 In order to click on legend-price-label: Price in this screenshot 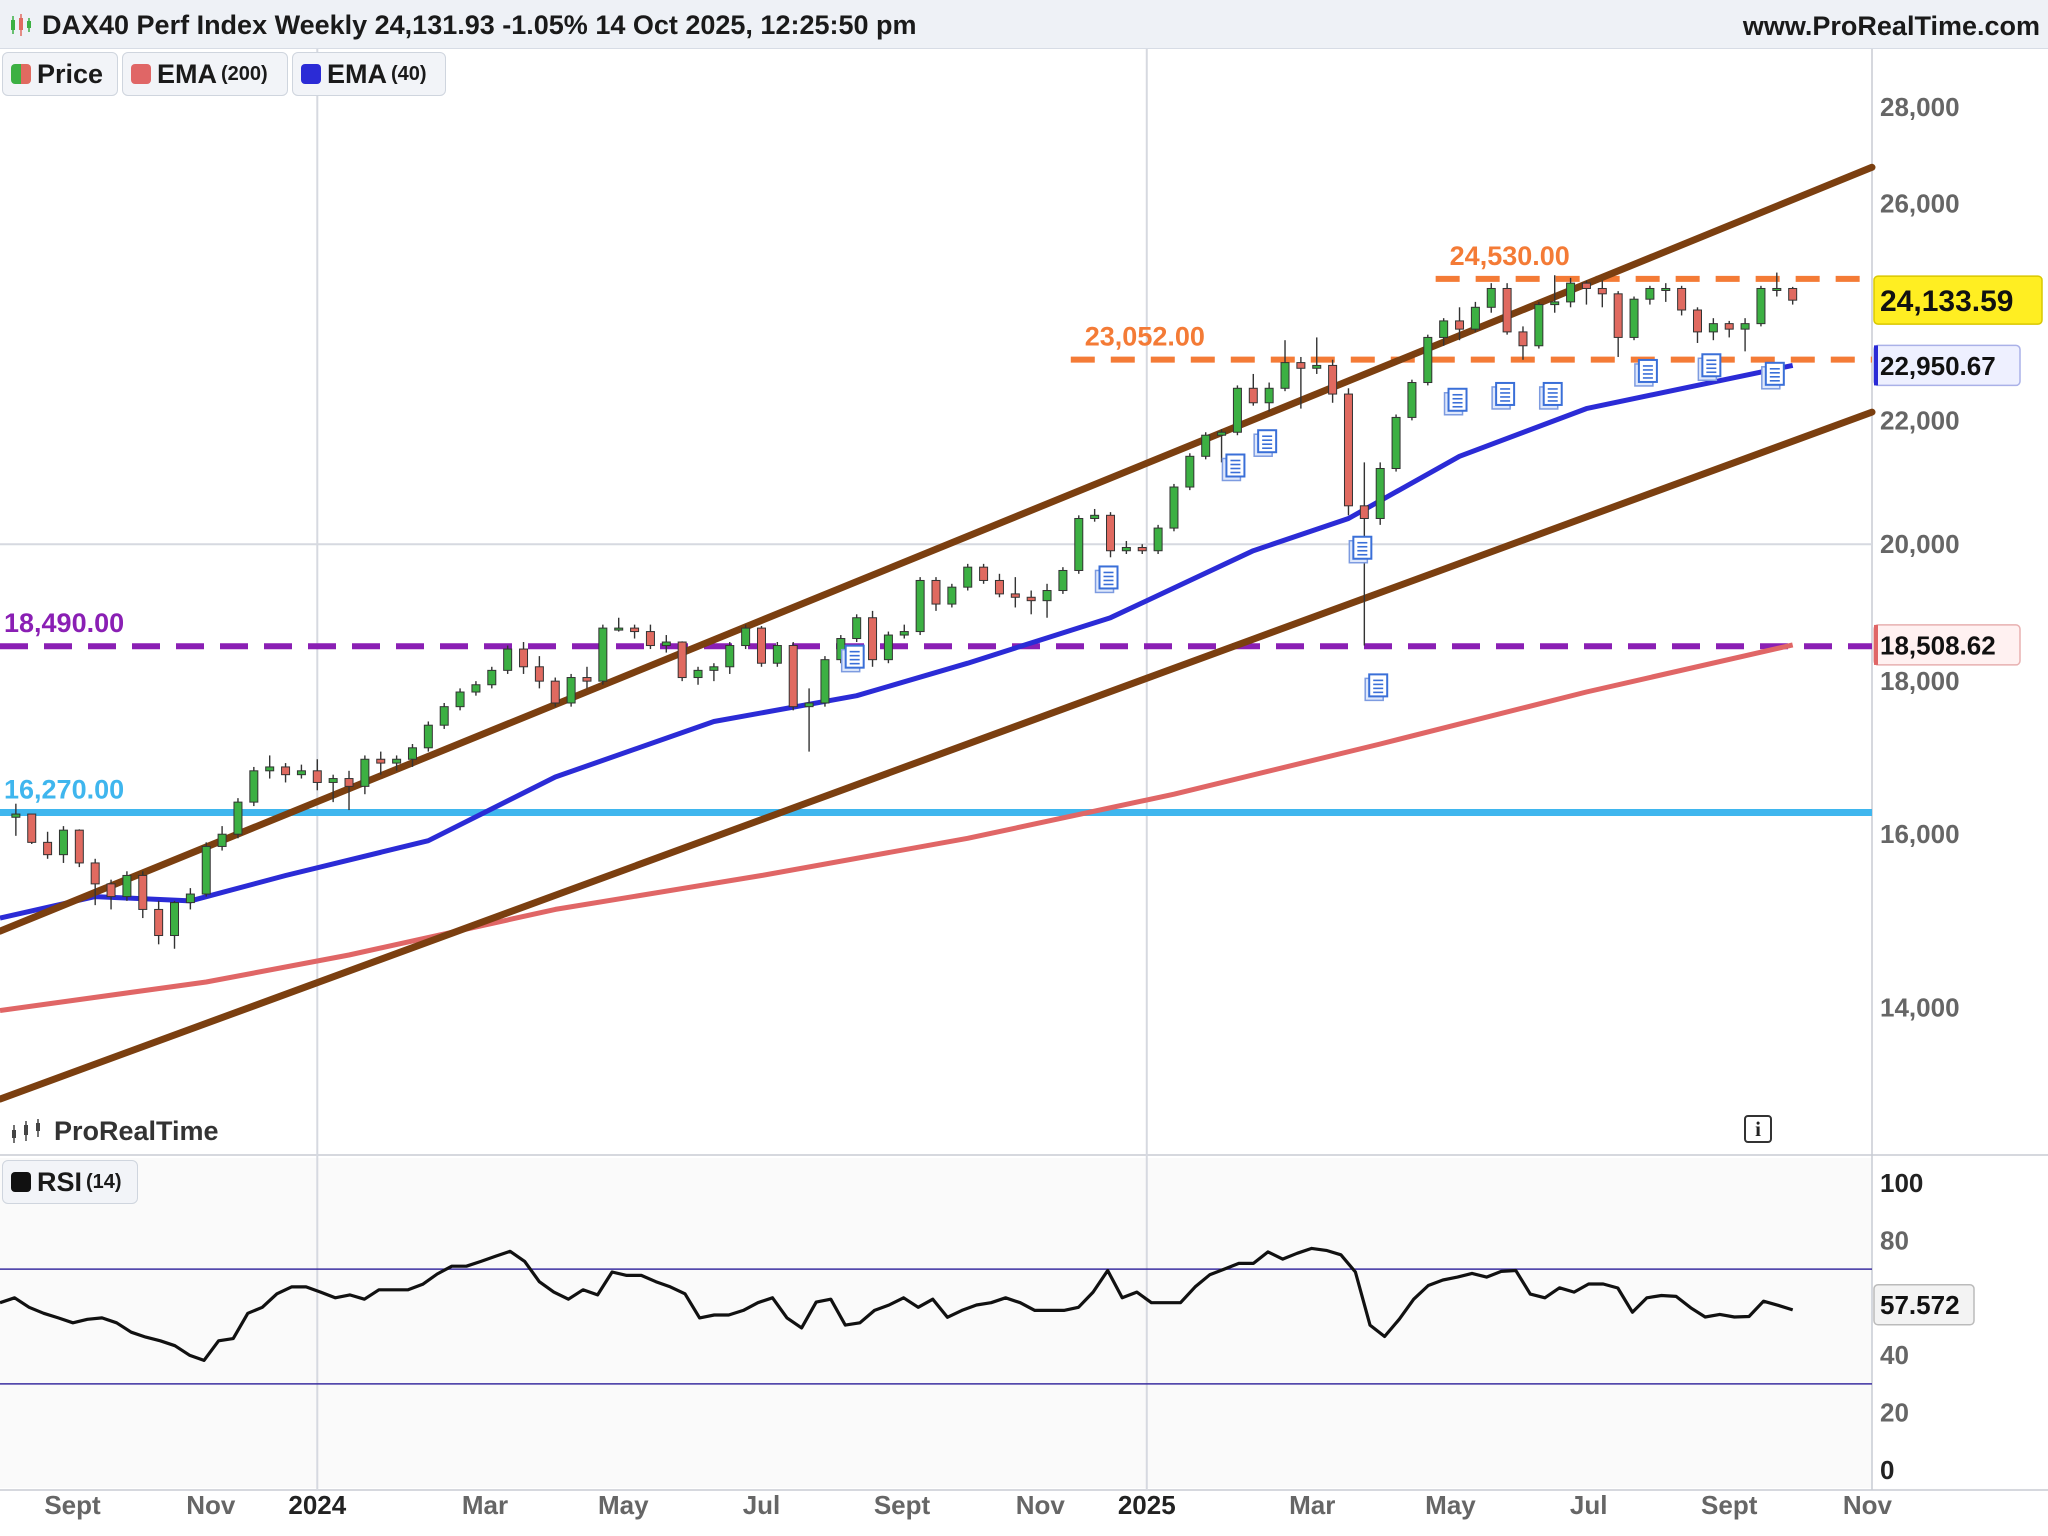, I will do `click(70, 73)`.